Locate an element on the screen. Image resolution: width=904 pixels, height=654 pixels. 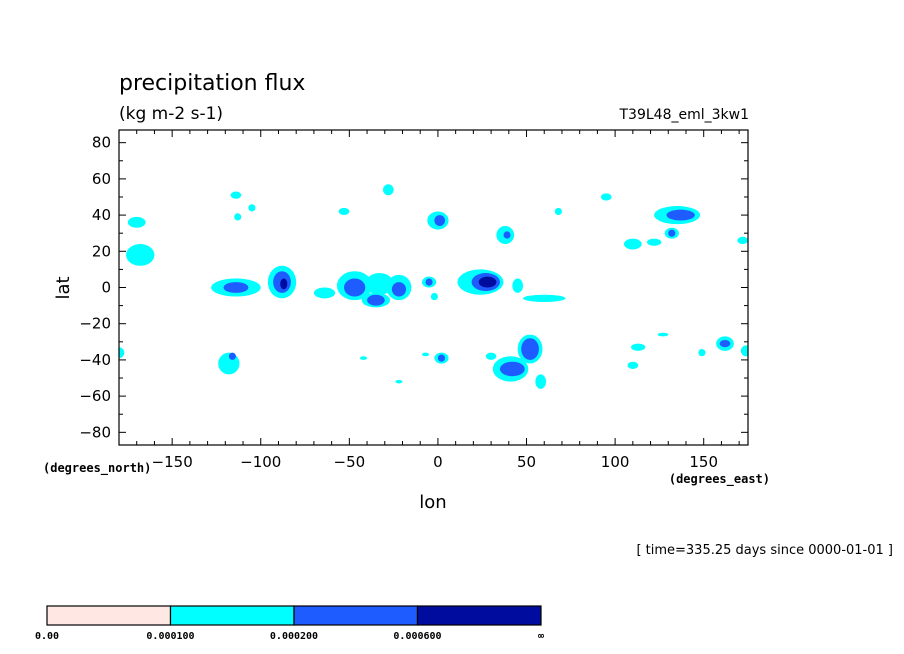
x-tick-label: −150 is located at coordinates (172, 462).